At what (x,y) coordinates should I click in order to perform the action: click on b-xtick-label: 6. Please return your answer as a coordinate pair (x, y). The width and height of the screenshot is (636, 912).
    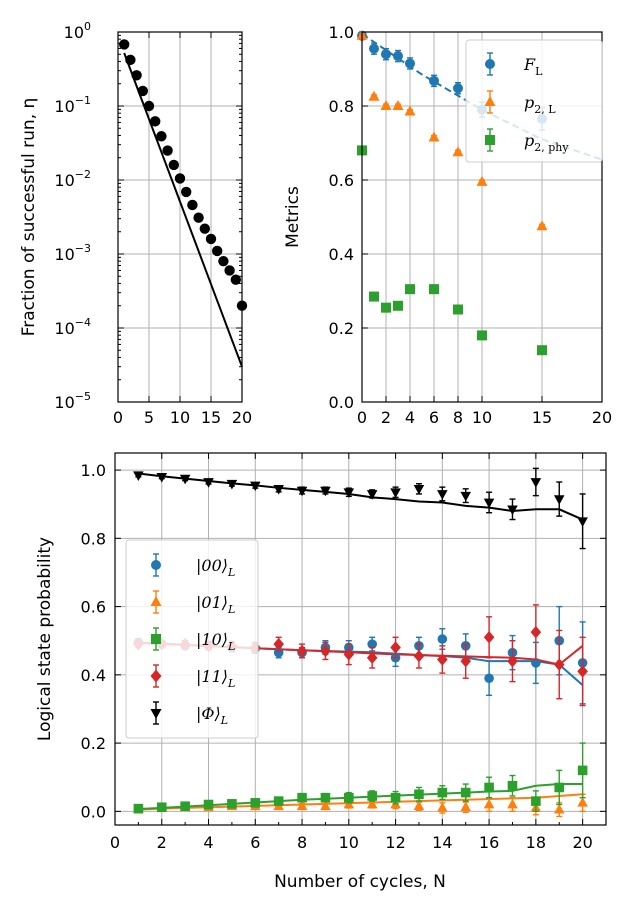
    Looking at the image, I should click on (434, 417).